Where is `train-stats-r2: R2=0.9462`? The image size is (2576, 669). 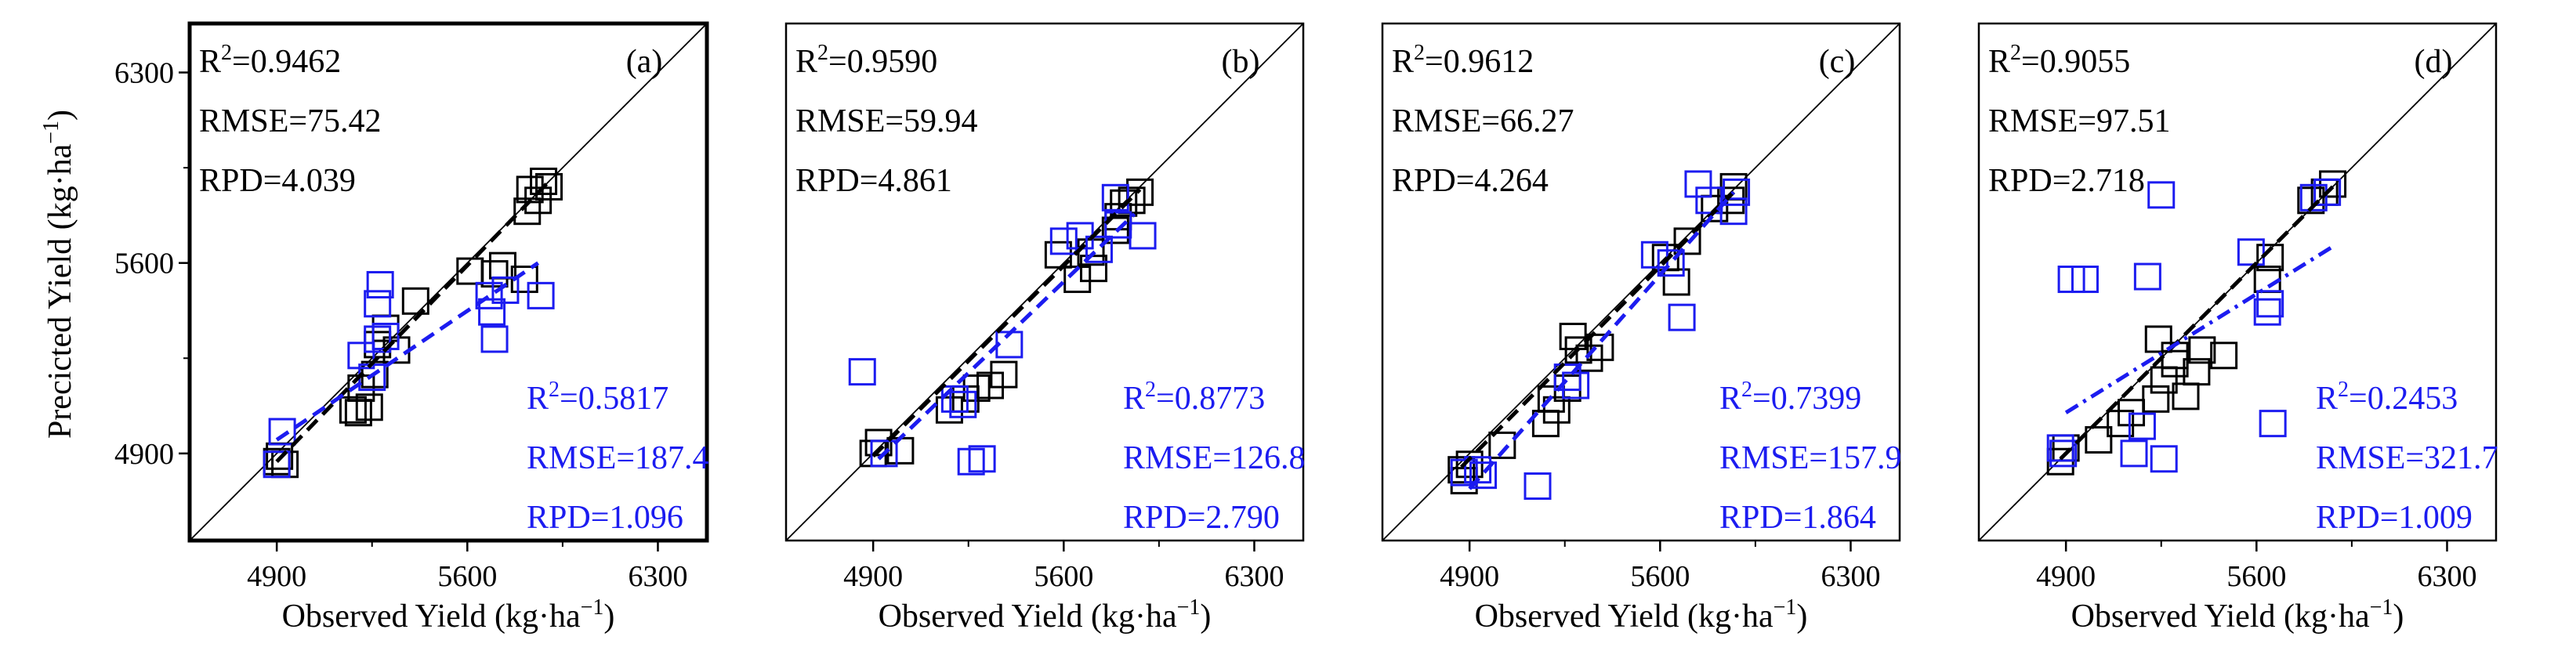 train-stats-r2: R2=0.9462 is located at coordinates (270, 61).